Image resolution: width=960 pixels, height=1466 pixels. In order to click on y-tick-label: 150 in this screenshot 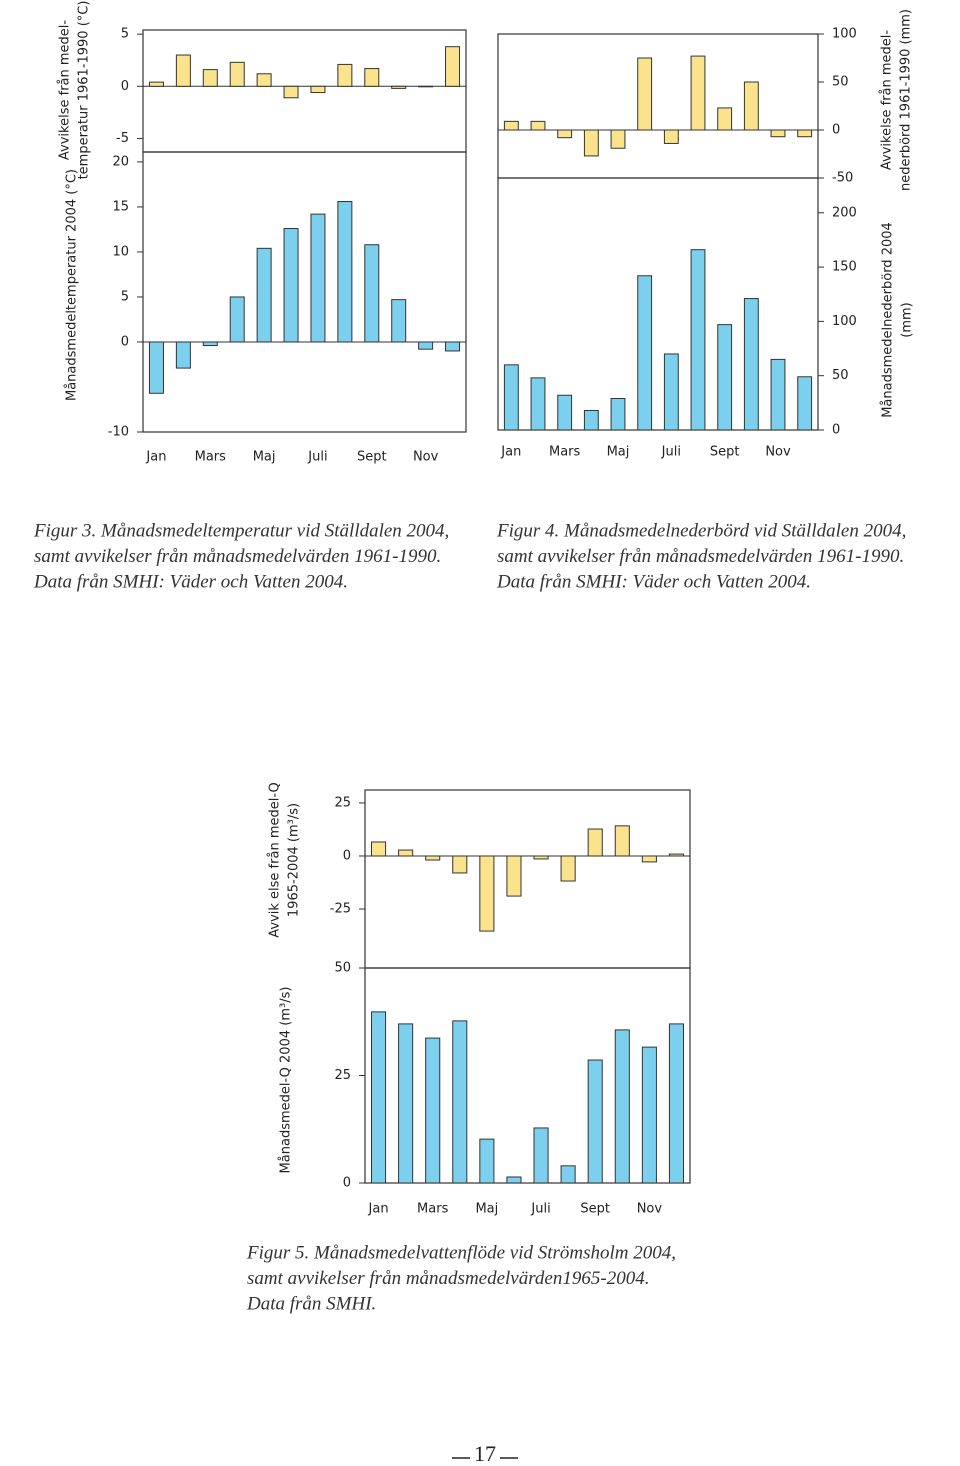, I will do `click(844, 267)`.